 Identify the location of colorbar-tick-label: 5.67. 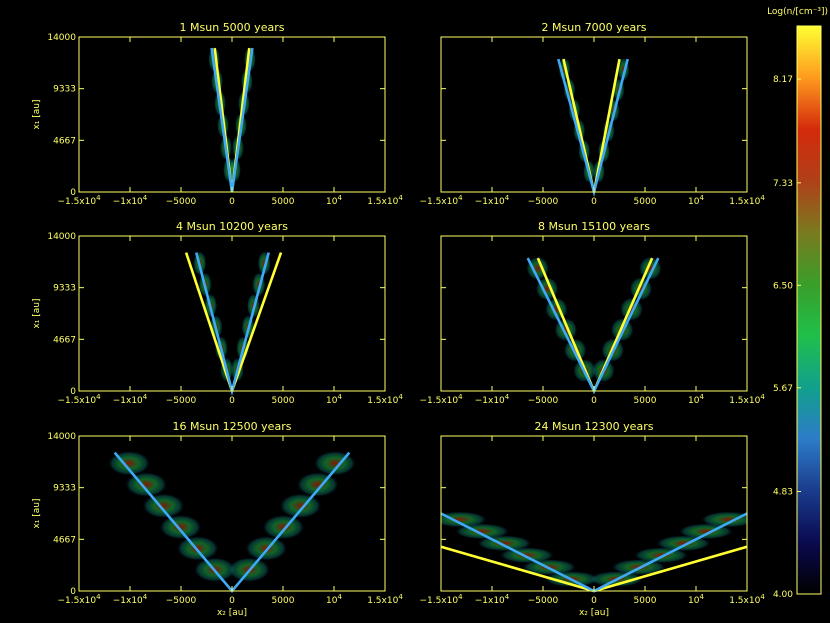
(783, 389).